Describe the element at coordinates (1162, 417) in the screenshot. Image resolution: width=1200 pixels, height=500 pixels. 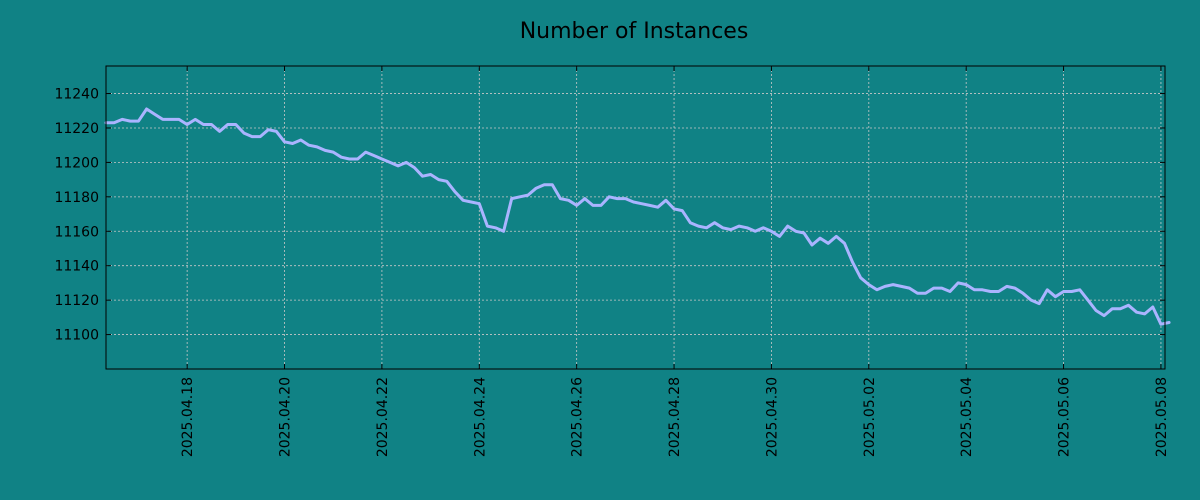
I see `x-tick-label: 2025.05.08` at that location.